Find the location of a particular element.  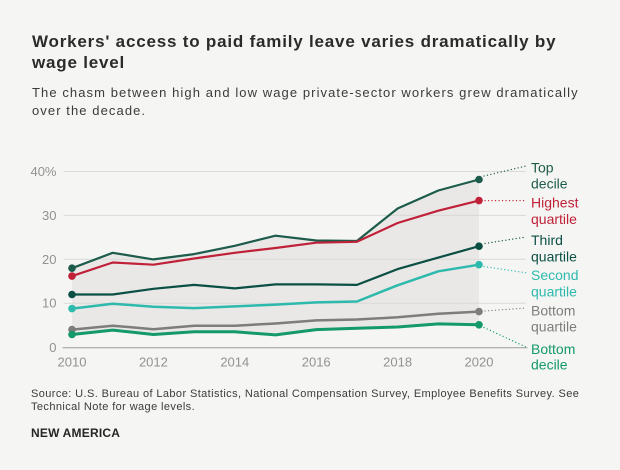

svg-text: 10 is located at coordinates (49, 303).